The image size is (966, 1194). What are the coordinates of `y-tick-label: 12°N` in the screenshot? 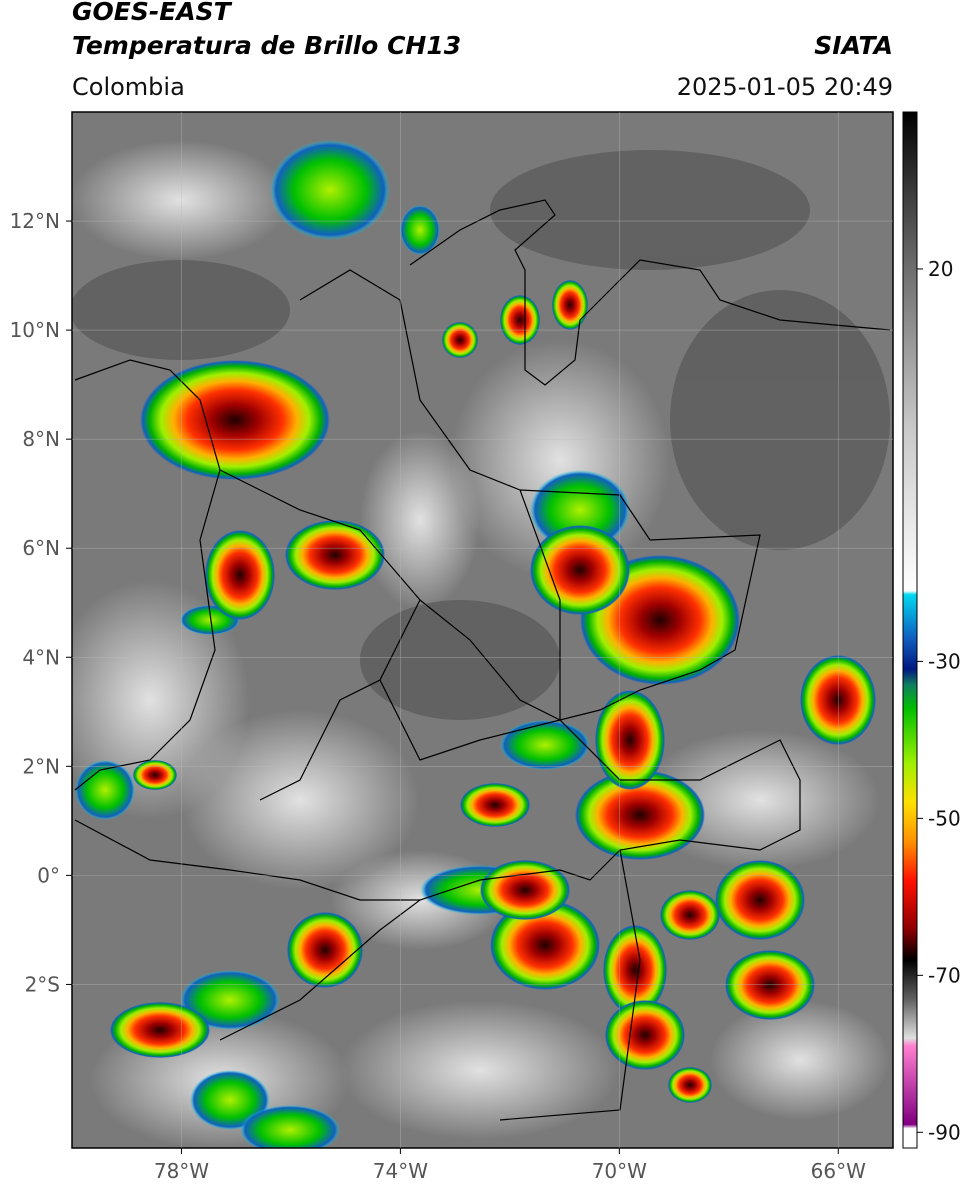 It's located at (35, 221).